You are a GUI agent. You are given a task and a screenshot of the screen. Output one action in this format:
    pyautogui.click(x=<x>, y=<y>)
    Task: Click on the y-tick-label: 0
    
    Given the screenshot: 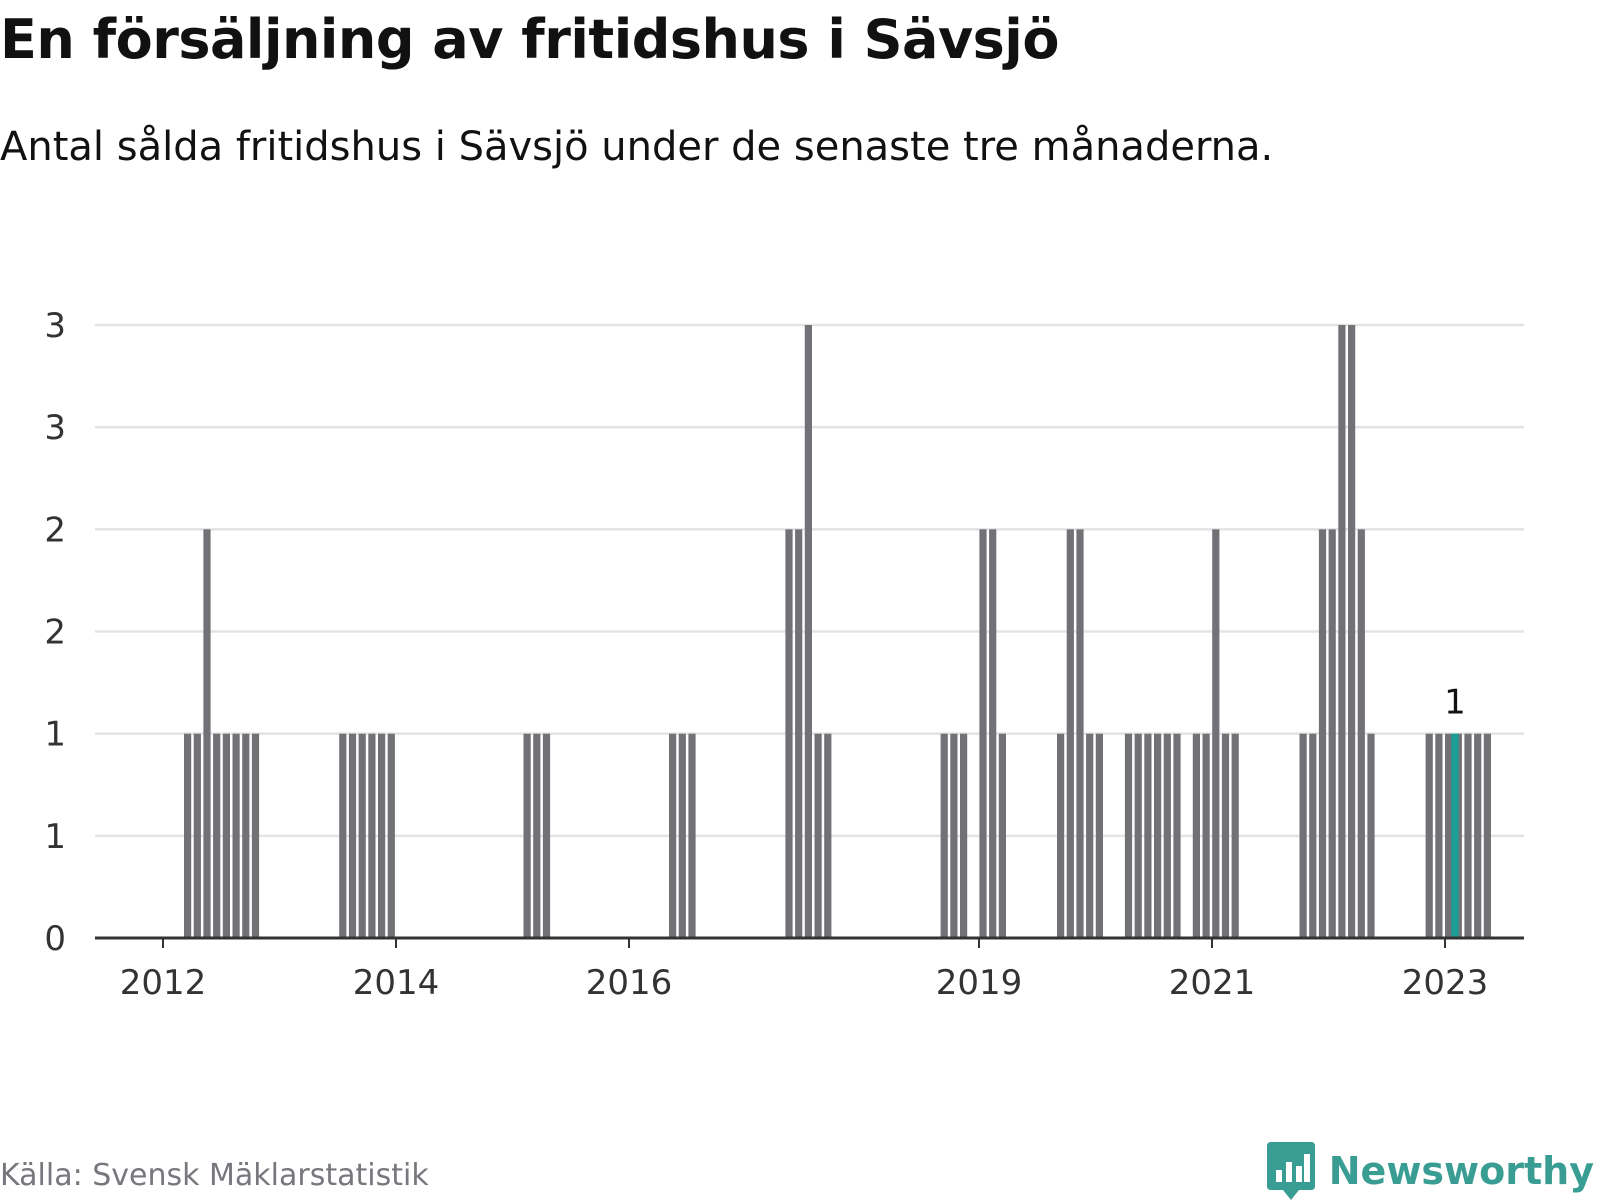 What is the action you would take?
    pyautogui.click(x=55, y=939)
    